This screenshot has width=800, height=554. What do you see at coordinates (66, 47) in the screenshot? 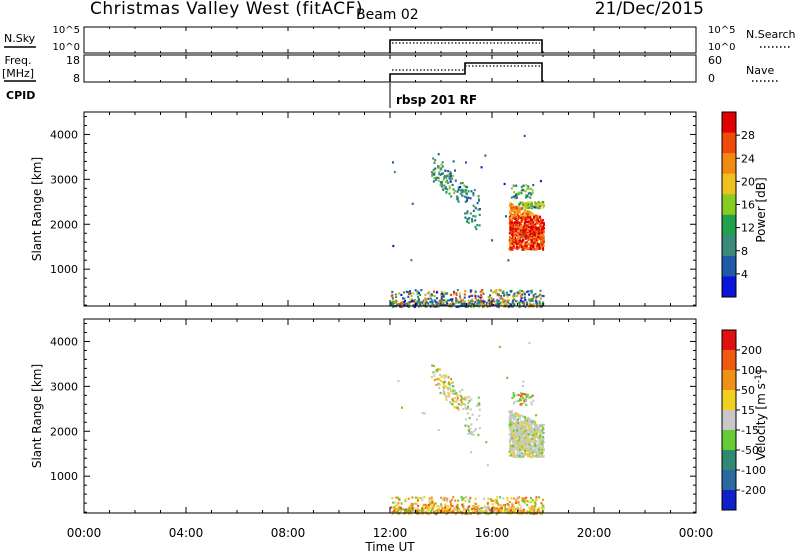
I see `nsky-tick-bottom: 10^0` at bounding box center [66, 47].